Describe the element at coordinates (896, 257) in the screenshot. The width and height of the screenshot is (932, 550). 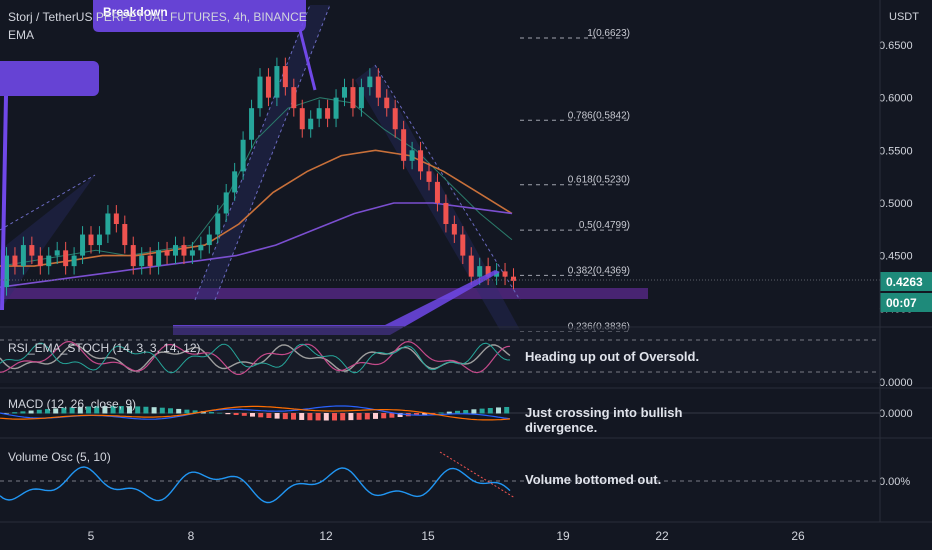
I see `price-tick-label: 0.4500` at that location.